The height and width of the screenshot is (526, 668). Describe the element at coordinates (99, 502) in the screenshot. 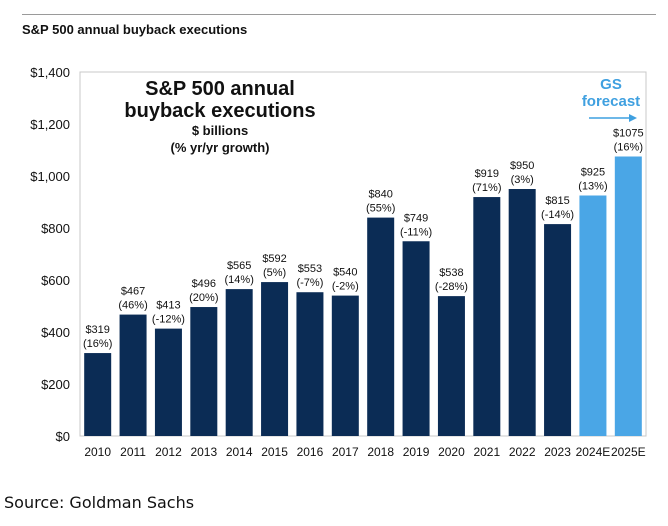

I see `source-note: Source: Goldman Sachs` at that location.